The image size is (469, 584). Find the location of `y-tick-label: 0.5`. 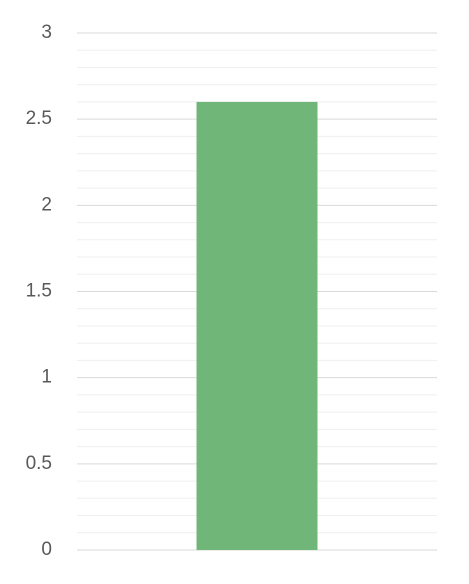

y-tick-label: 0.5 is located at coordinates (39, 463).